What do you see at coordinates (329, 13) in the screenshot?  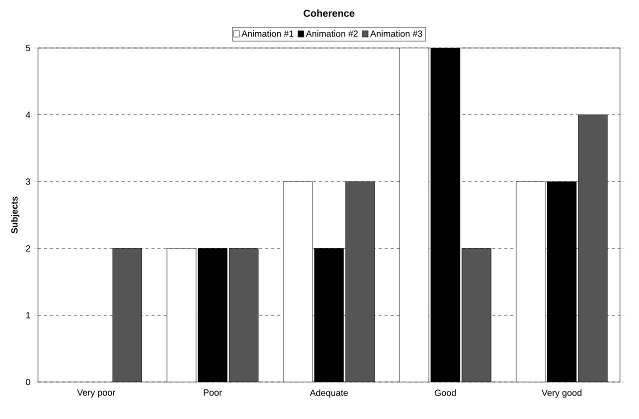 I see `chart-title: Coherence` at bounding box center [329, 13].